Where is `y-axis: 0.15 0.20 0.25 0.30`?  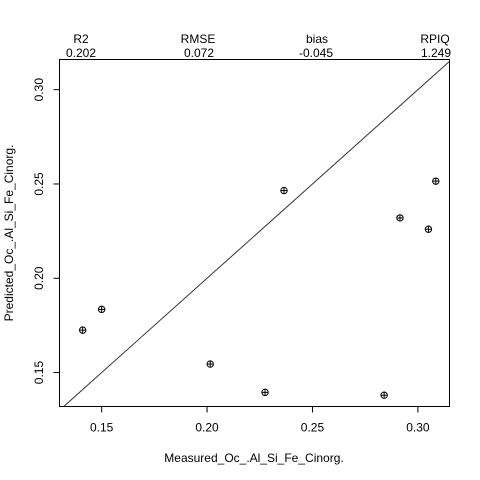
y-axis: 0.15 0.20 0.25 0.30 is located at coordinates (46, 231).